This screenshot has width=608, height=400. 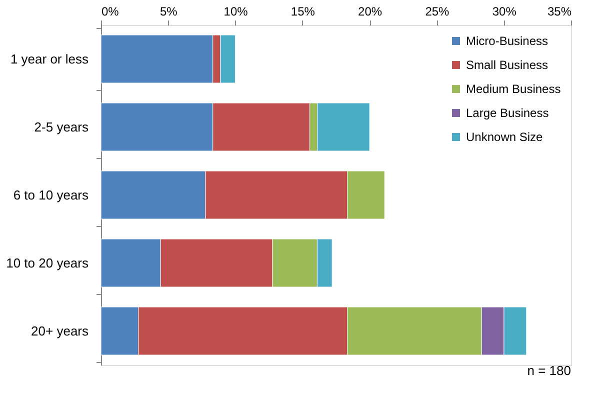 What do you see at coordinates (505, 137) in the screenshot?
I see `legend-label: Unknown Size` at bounding box center [505, 137].